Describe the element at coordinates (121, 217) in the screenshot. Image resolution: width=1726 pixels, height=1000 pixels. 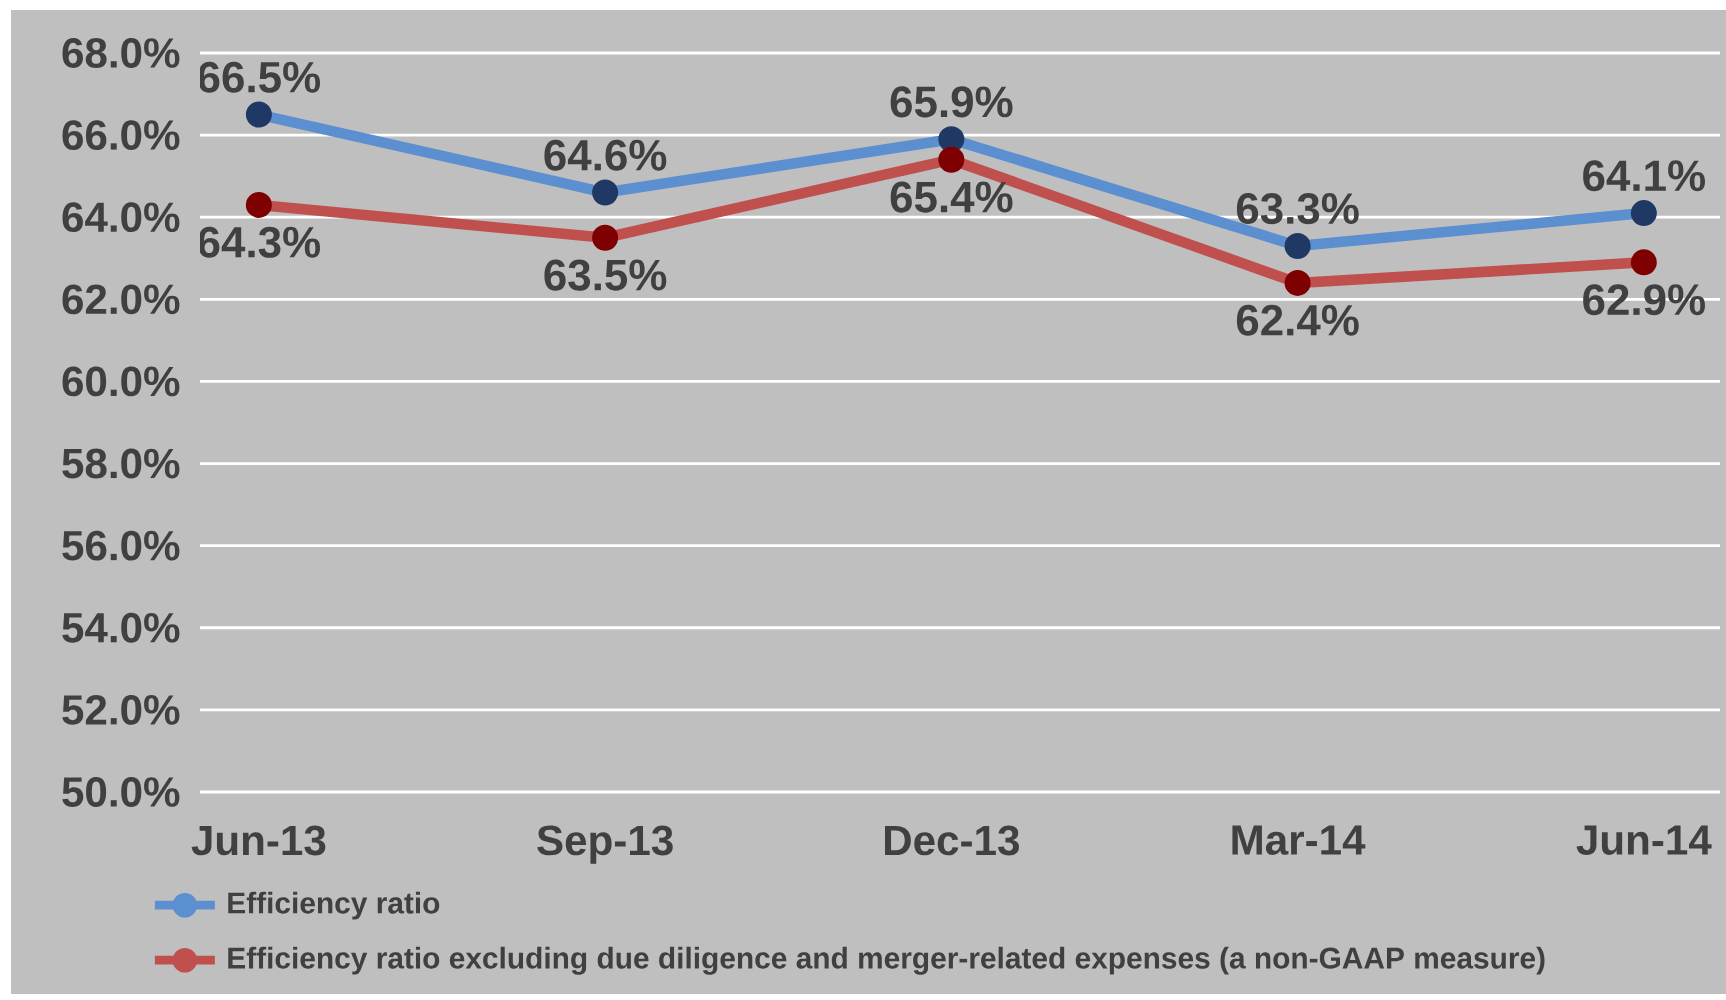
I see `y-tick-label: 64.0%` at that location.